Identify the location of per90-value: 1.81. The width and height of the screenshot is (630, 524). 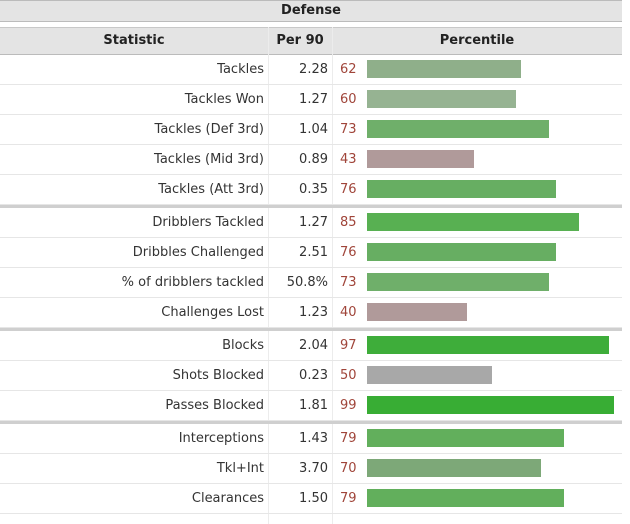
(313, 405).